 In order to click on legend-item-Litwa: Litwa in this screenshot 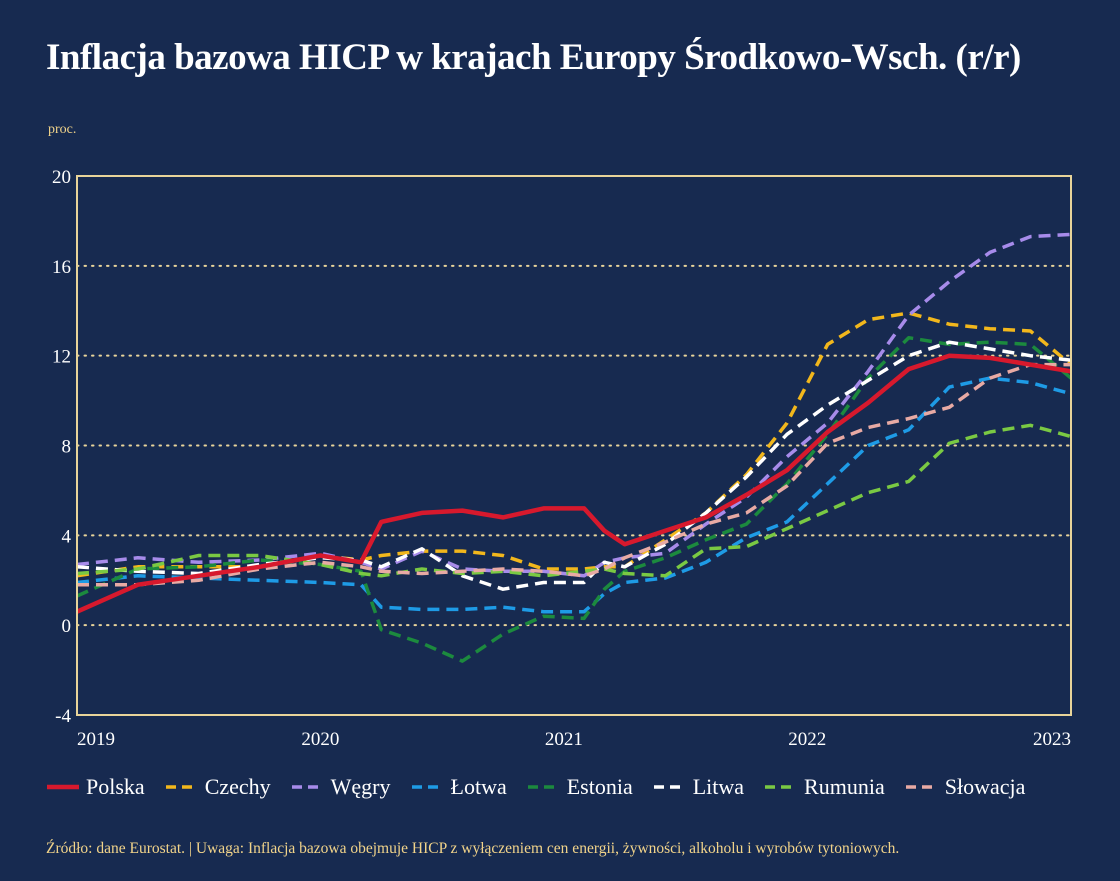, I will do `click(698, 787)`.